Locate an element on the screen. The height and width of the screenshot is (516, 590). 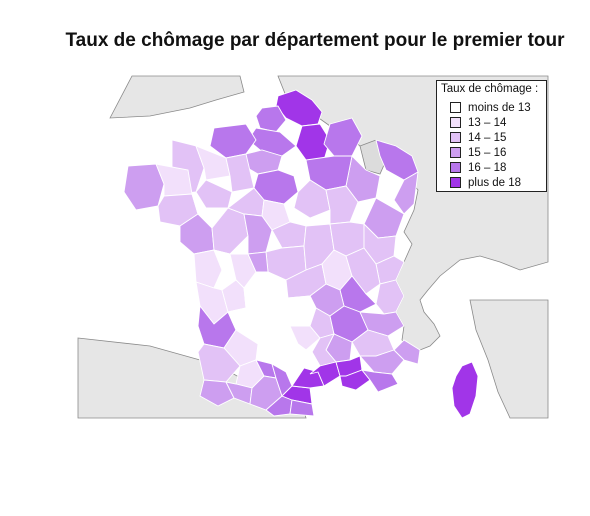
dept-orne is located at coordinates (214, 194).